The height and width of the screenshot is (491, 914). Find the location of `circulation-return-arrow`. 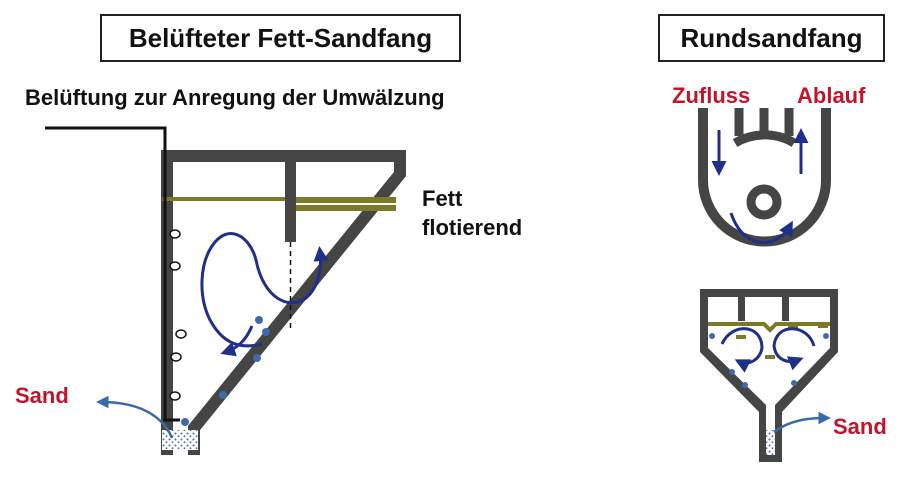

circulation-return-arrow is located at coordinates (237, 341).